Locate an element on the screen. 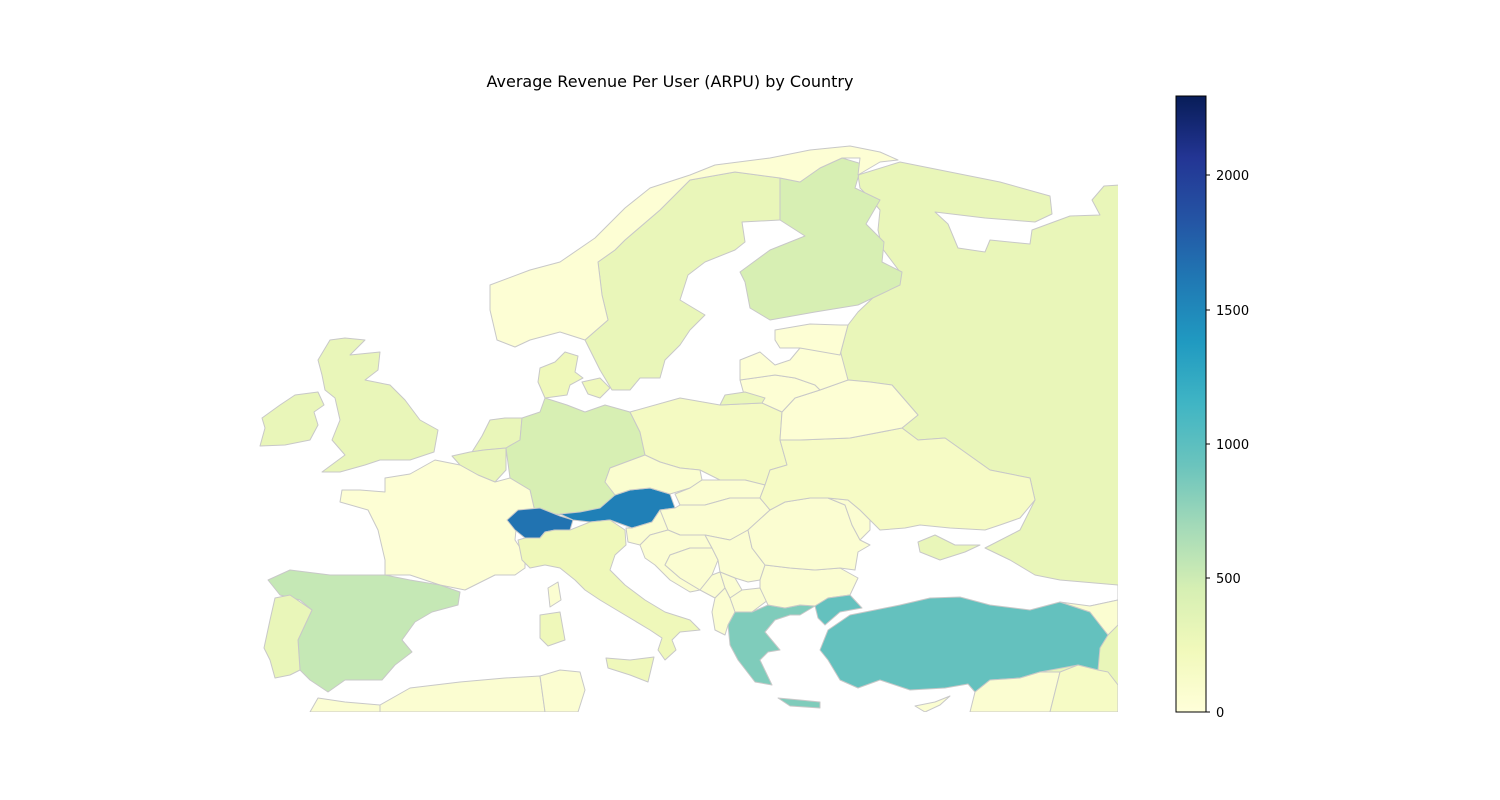 This screenshot has width=1500, height=800. country-serbia is located at coordinates (735, 556).